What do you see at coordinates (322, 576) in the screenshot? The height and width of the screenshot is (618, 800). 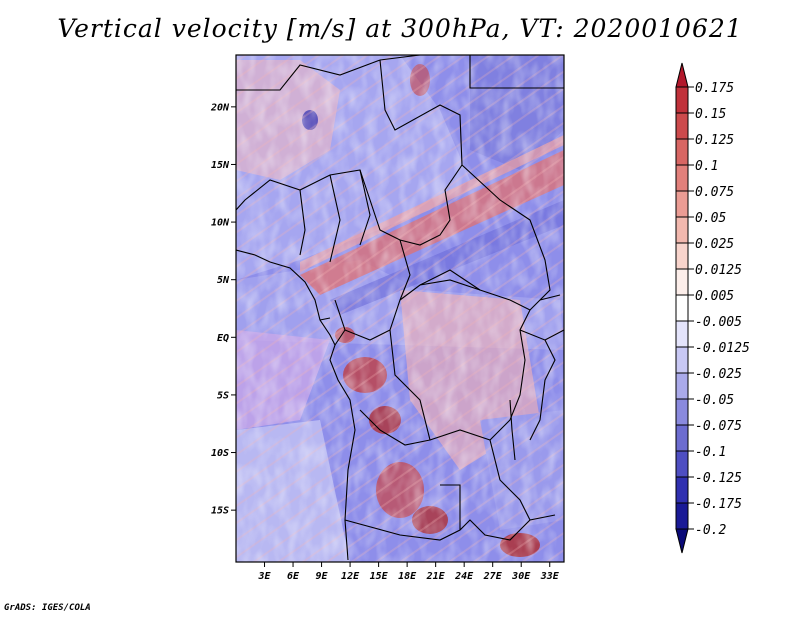 I see `lon-tick-label: 9E` at bounding box center [322, 576].